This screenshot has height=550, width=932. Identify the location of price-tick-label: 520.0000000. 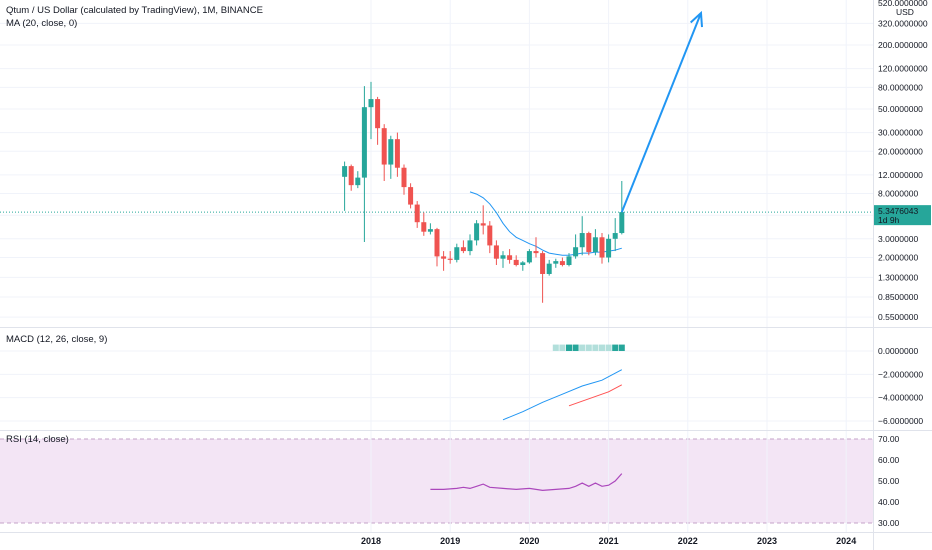
(903, 4).